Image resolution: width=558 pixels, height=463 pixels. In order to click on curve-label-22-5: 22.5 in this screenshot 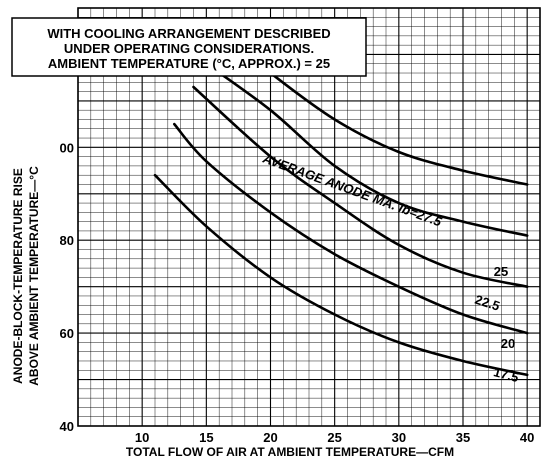, I will do `click(487, 303)`.